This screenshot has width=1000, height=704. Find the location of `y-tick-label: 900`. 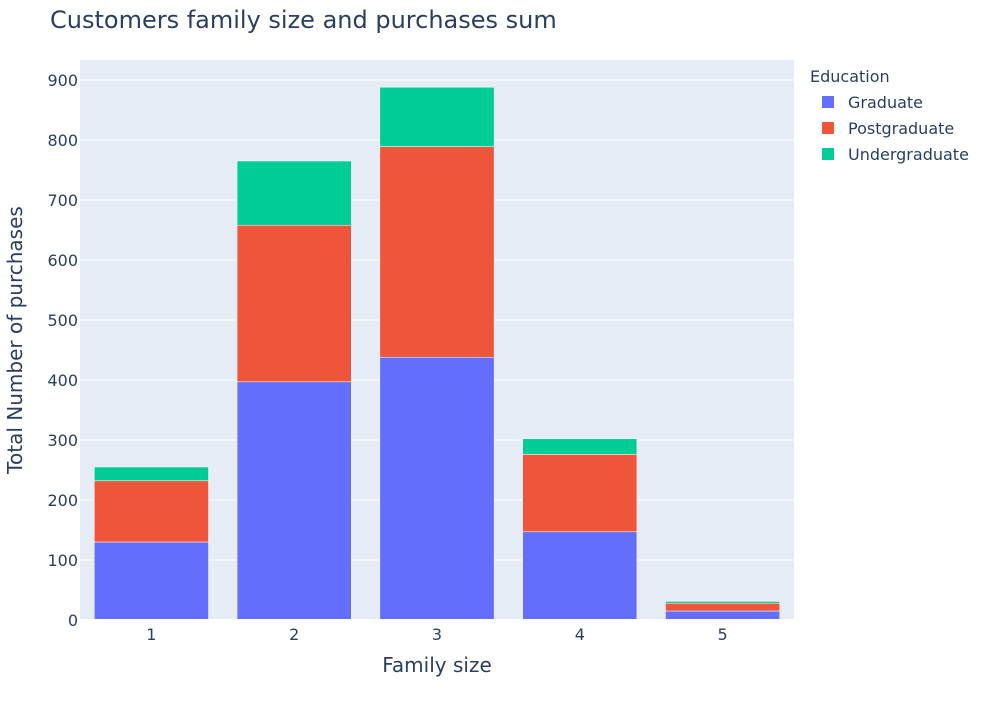

y-tick-label: 900 is located at coordinates (62, 80).